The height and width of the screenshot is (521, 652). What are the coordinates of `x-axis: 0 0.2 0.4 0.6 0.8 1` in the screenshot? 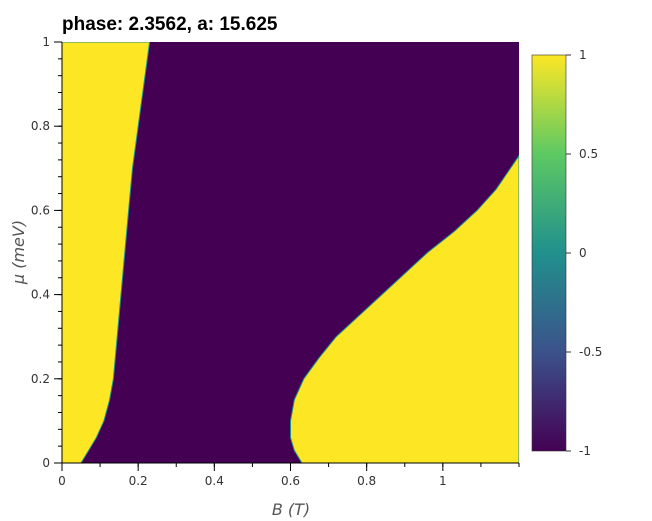 It's located at (289, 475).